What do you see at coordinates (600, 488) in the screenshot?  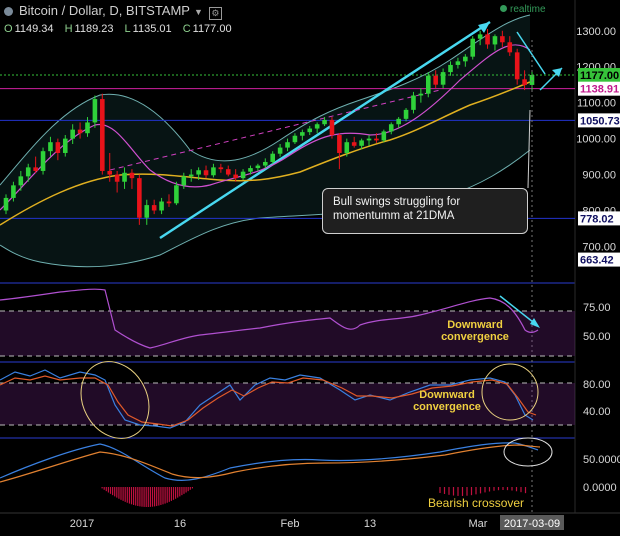 I see `macd-tick-label: 0.0000` at bounding box center [600, 488].